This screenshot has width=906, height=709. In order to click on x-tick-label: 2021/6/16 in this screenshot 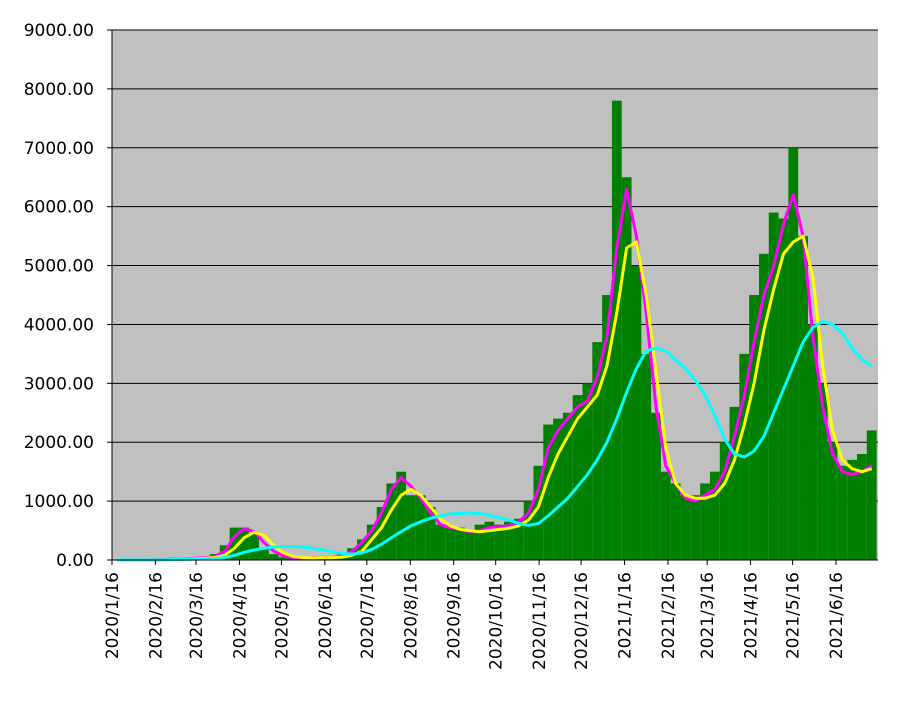, I will do `click(837, 615)`.